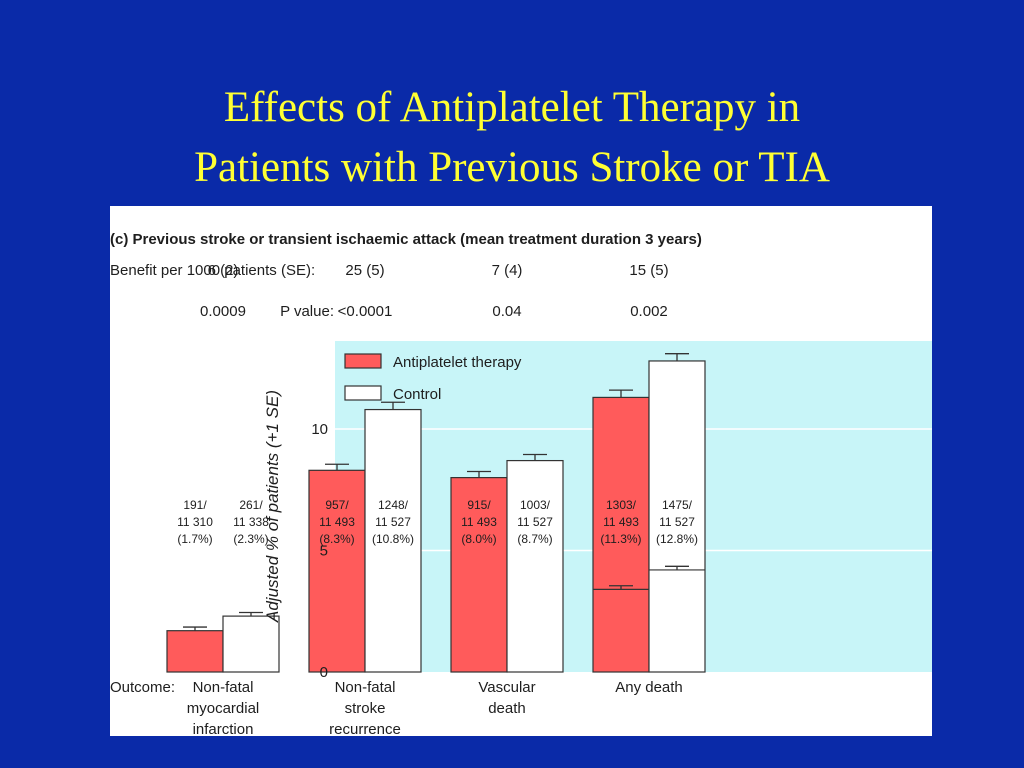  What do you see at coordinates (251, 505) in the screenshot?
I see `bar-value-label: 261/` at bounding box center [251, 505].